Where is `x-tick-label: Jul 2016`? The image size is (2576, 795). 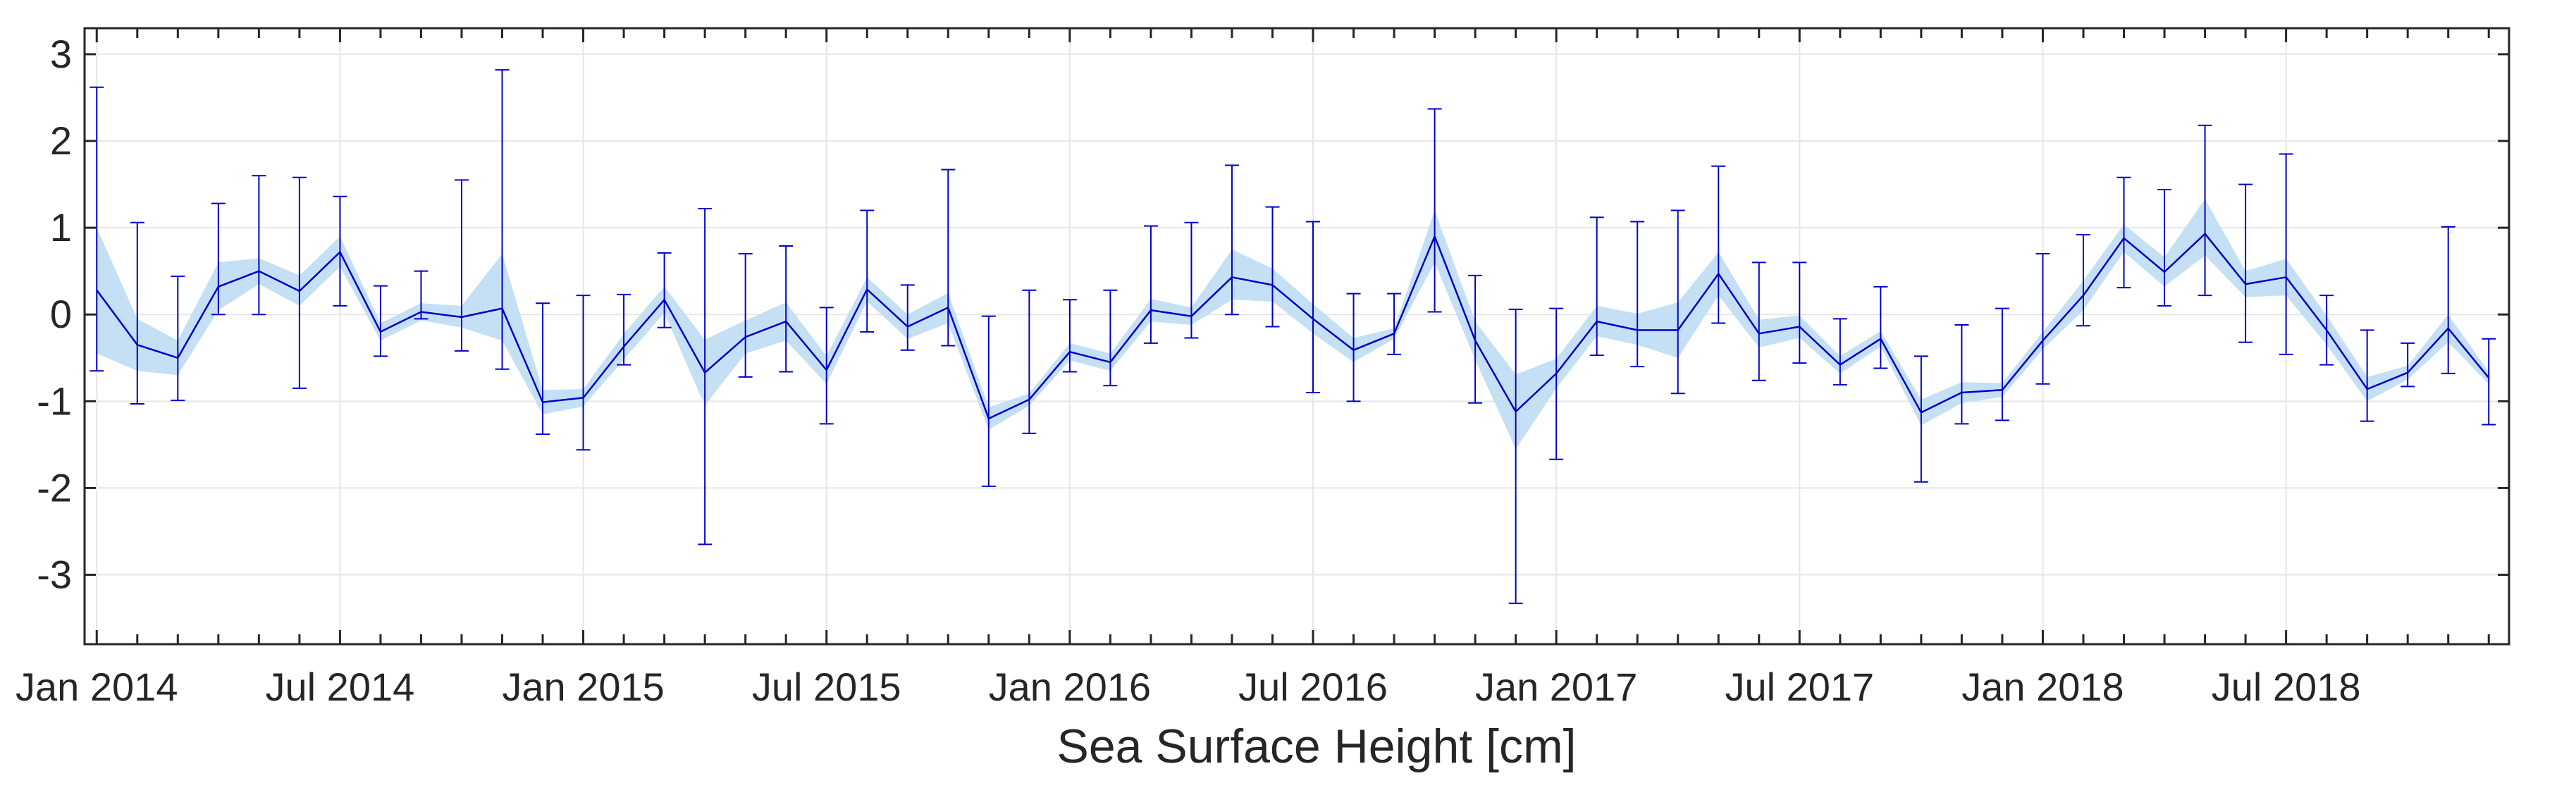 x-tick-label: Jul 2016 is located at coordinates (1313, 687).